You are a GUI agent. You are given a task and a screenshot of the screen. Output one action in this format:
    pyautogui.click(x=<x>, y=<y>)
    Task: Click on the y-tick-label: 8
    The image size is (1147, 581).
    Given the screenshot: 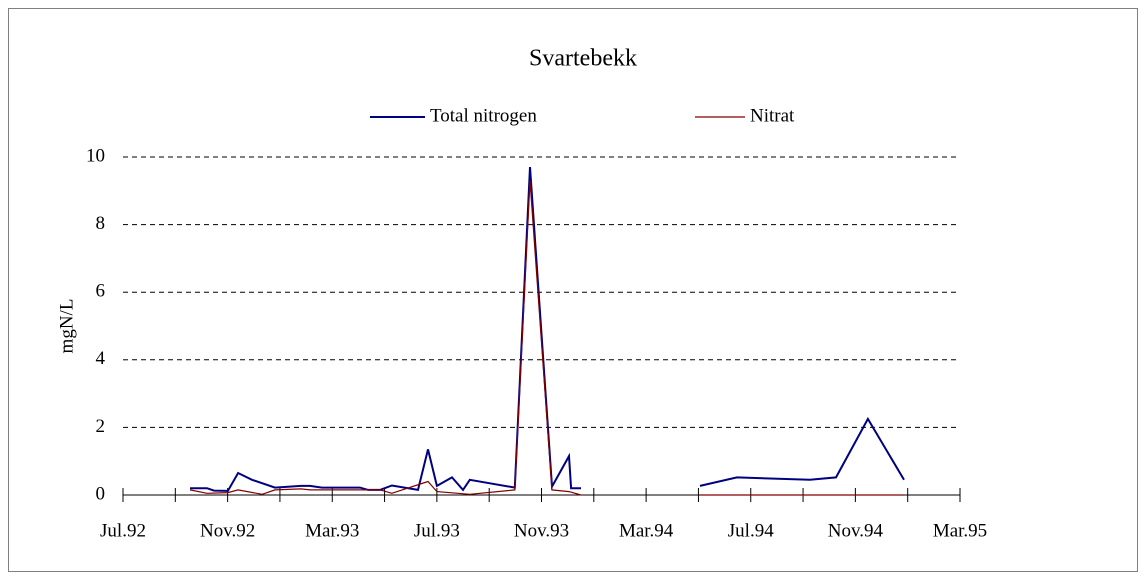 What is the action you would take?
    pyautogui.click(x=101, y=223)
    